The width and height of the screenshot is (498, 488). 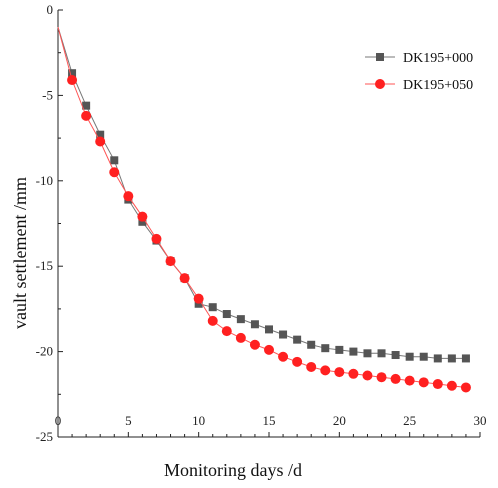 What do you see at coordinates (198, 420) in the screenshot?
I see `x-tick-label: 10` at bounding box center [198, 420].